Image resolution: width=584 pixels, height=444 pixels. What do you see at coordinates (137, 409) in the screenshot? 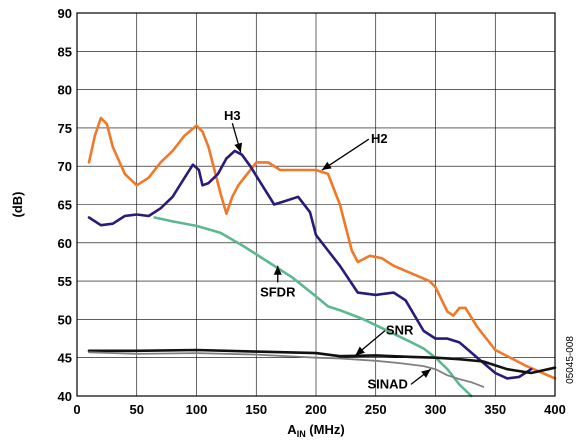
I see `x-tick-label: 50` at bounding box center [137, 409].